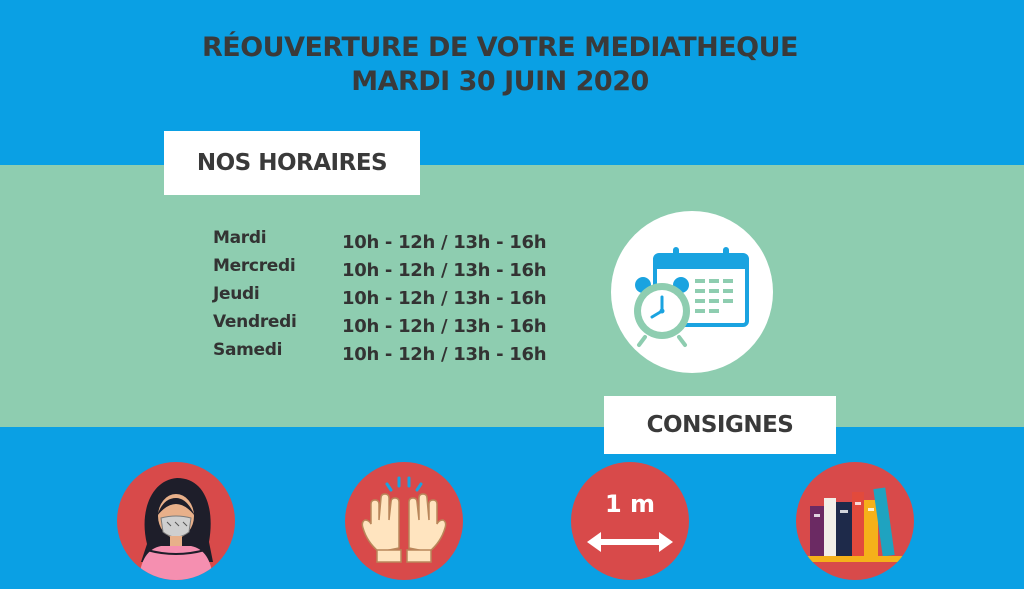 The image size is (1024, 589). I want to click on schedule-row: Jeudi 10h - 12h / 13h - 16h, so click(512, 298).